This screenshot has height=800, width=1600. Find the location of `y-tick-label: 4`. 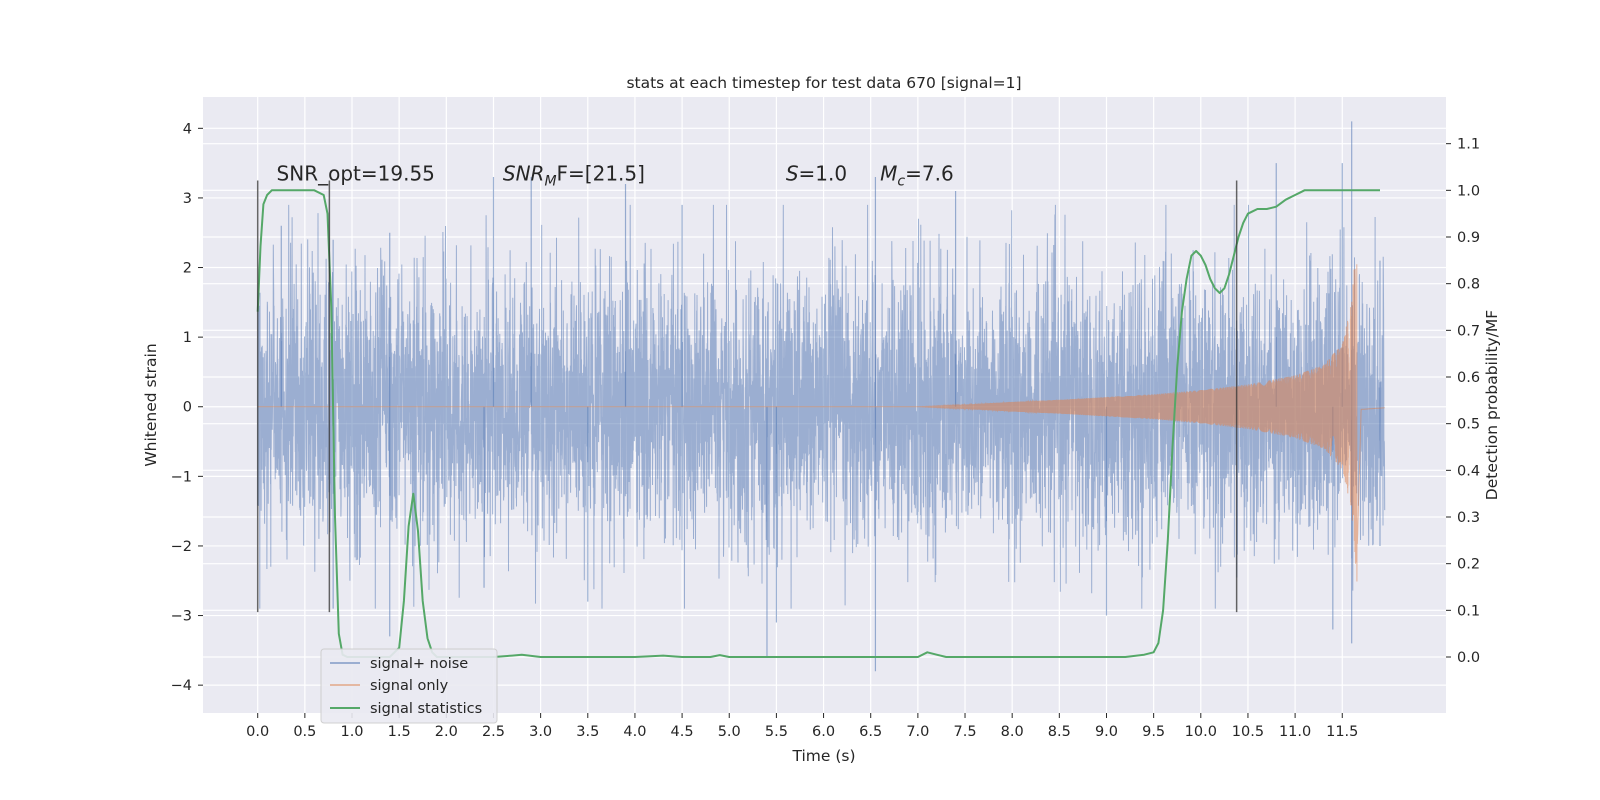

y-tick-label: 4 is located at coordinates (187, 129).